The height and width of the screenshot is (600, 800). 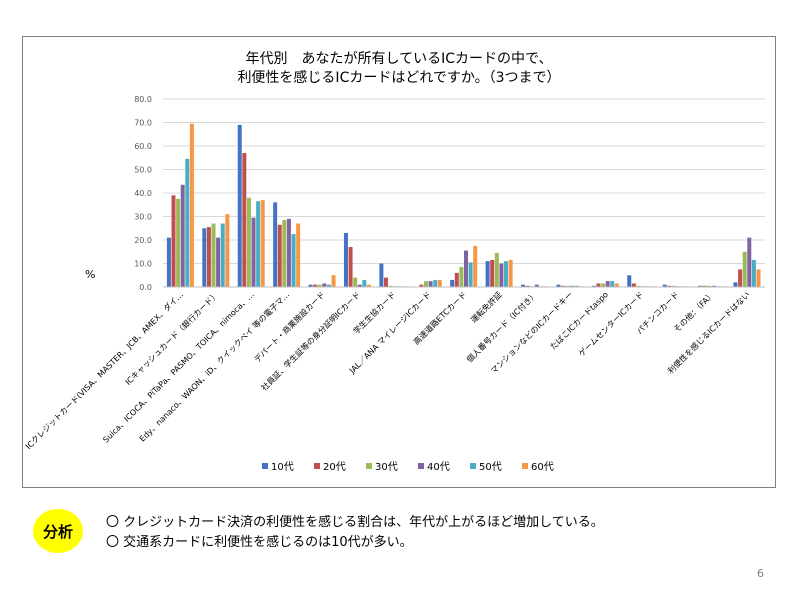 I want to click on y-tick-label: 0.0, so click(x=145, y=287).